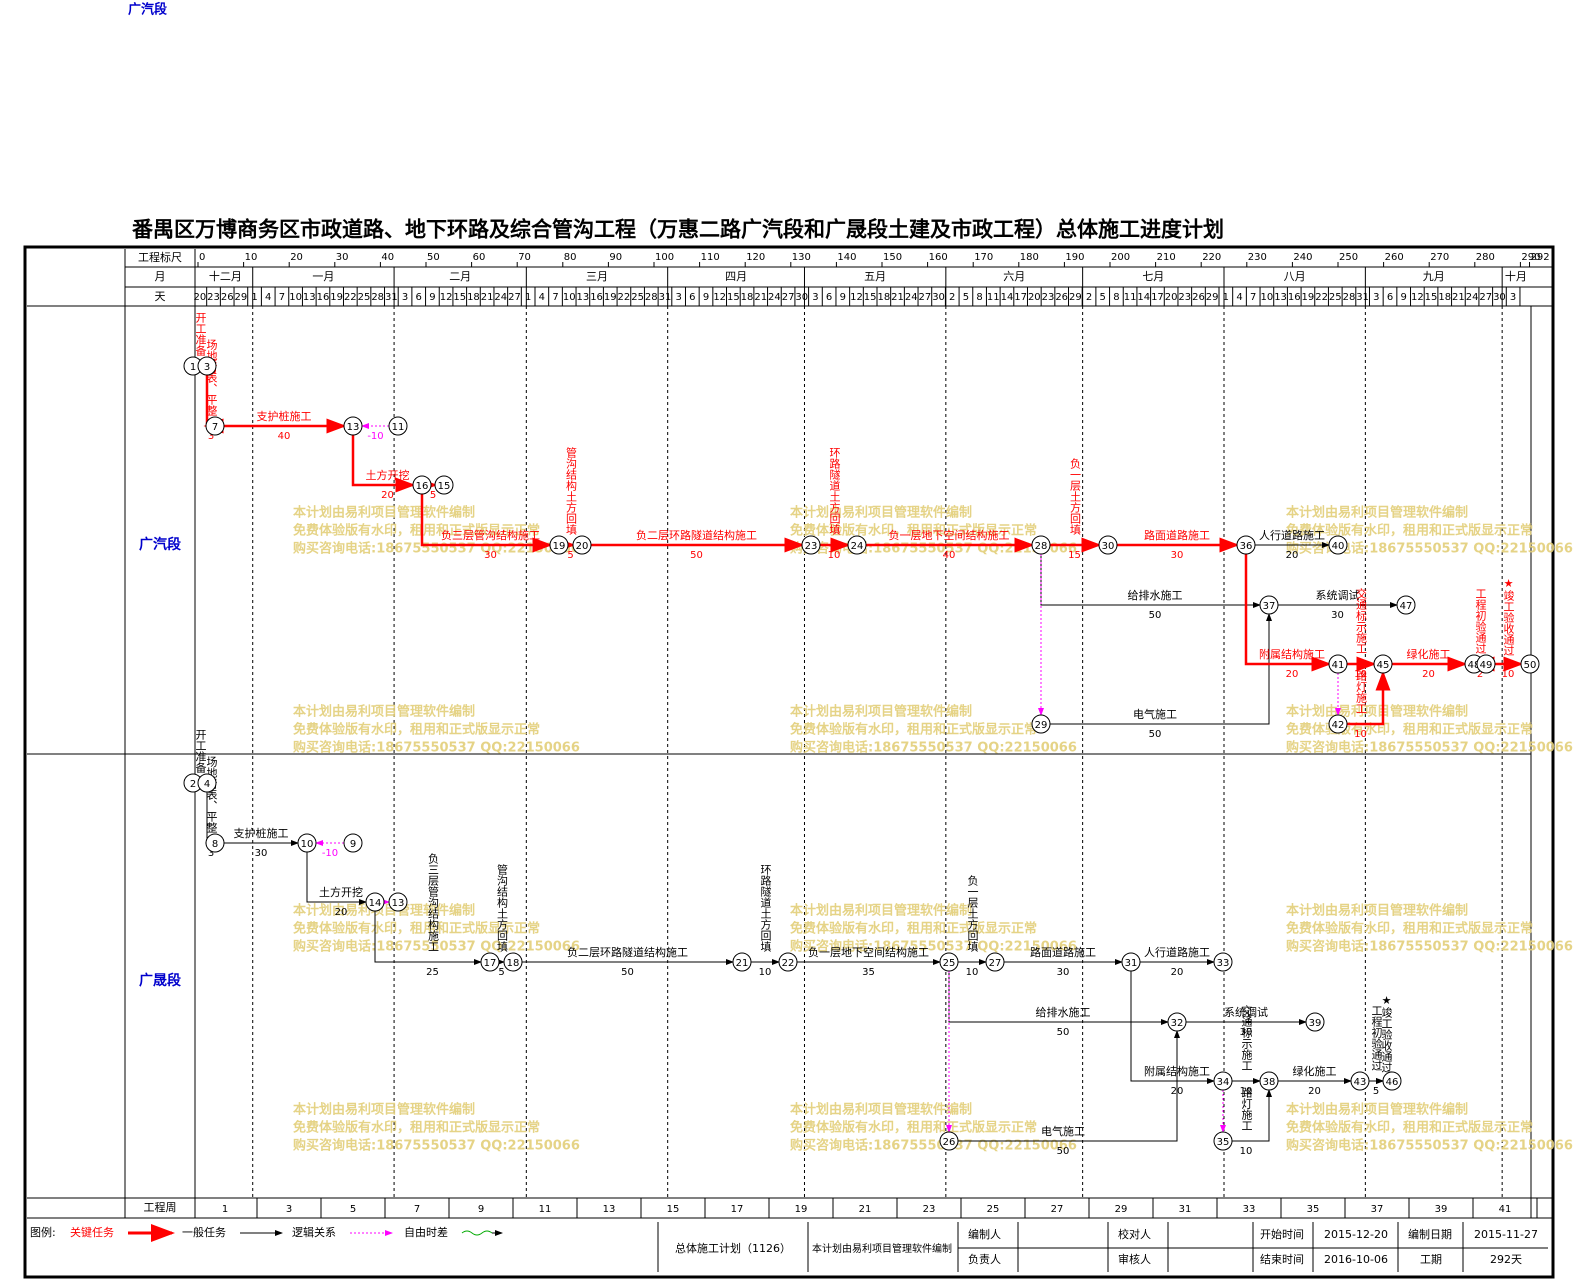 This screenshot has height=1287, width=1579. Describe the element at coordinates (261, 853) in the screenshot. I see `task-duration: 30` at that location.